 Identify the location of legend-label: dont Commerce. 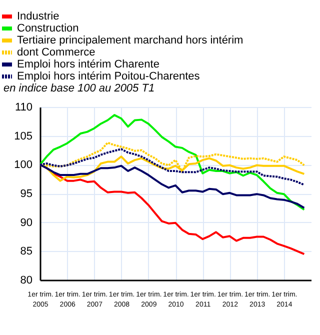
(56, 52).